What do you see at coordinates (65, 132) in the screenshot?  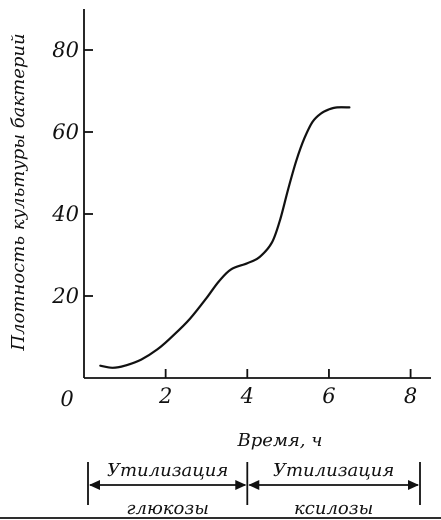 I see `y-tick-label-60: 60` at bounding box center [65, 132].